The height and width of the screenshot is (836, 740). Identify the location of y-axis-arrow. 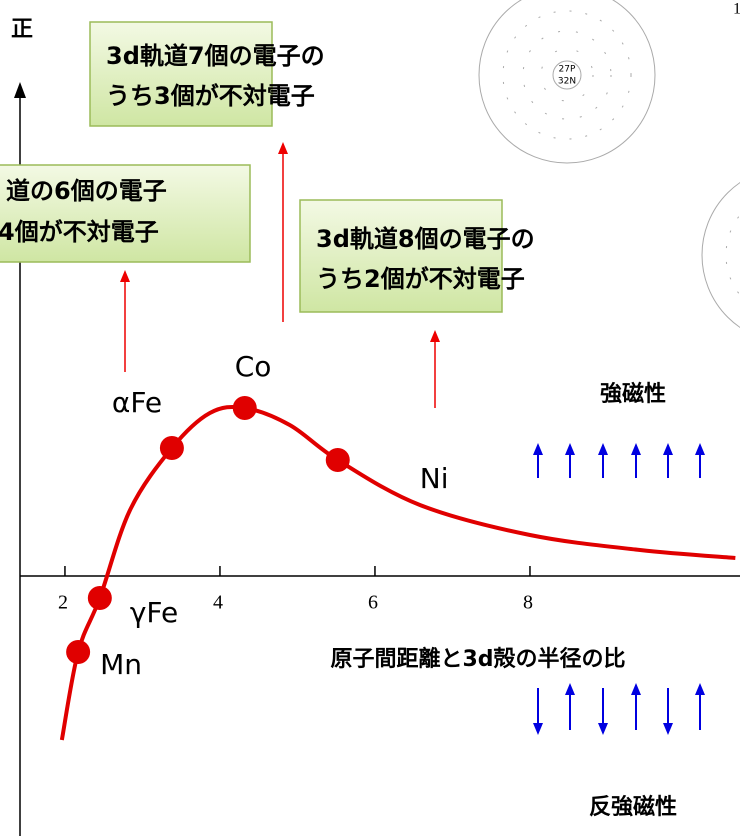
(20, 90).